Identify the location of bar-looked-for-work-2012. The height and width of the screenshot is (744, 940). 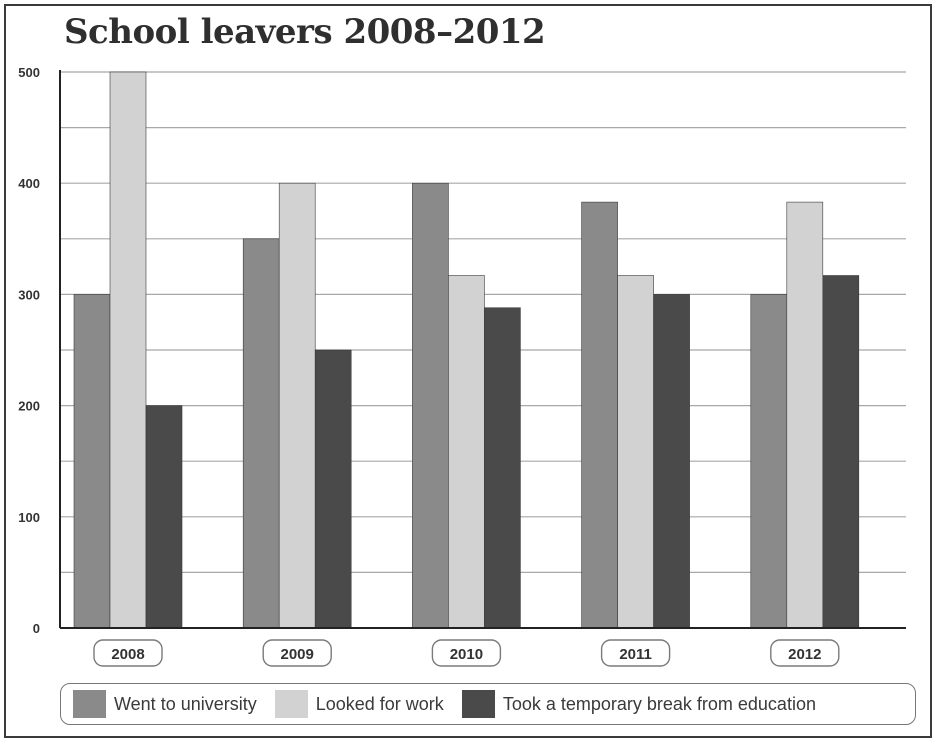
(805, 415).